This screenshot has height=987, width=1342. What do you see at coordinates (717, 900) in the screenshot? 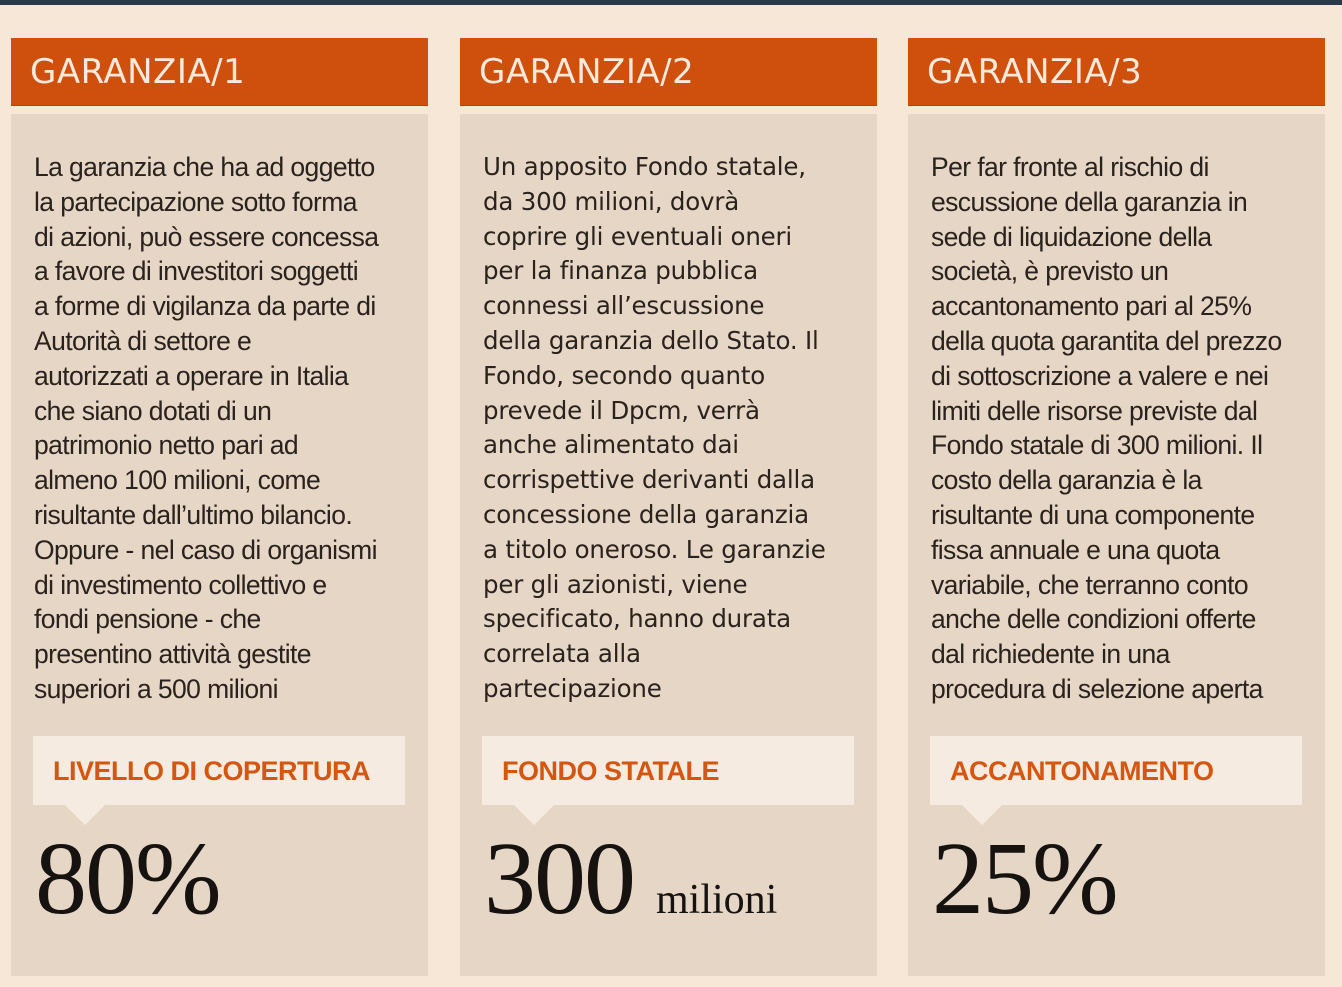
I see `value-unit: milioni` at bounding box center [717, 900].